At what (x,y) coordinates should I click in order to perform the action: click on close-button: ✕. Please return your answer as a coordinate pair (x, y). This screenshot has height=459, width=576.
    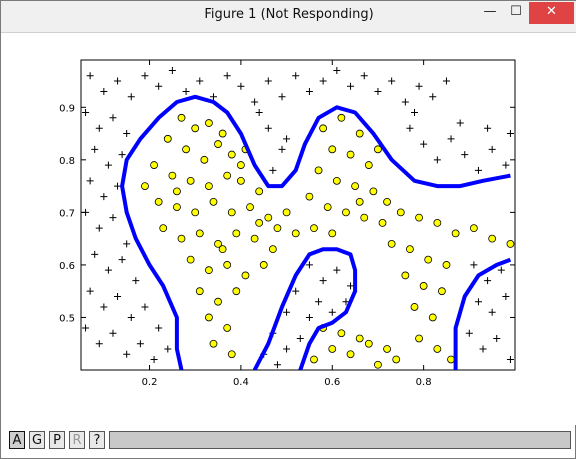
    Looking at the image, I should click on (551, 13).